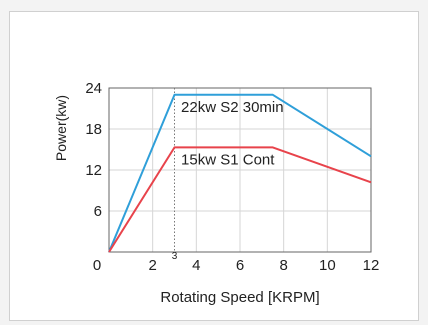  What do you see at coordinates (93, 150) in the screenshot?
I see `y-tick-labels: 6 12 18 24` at bounding box center [93, 150].